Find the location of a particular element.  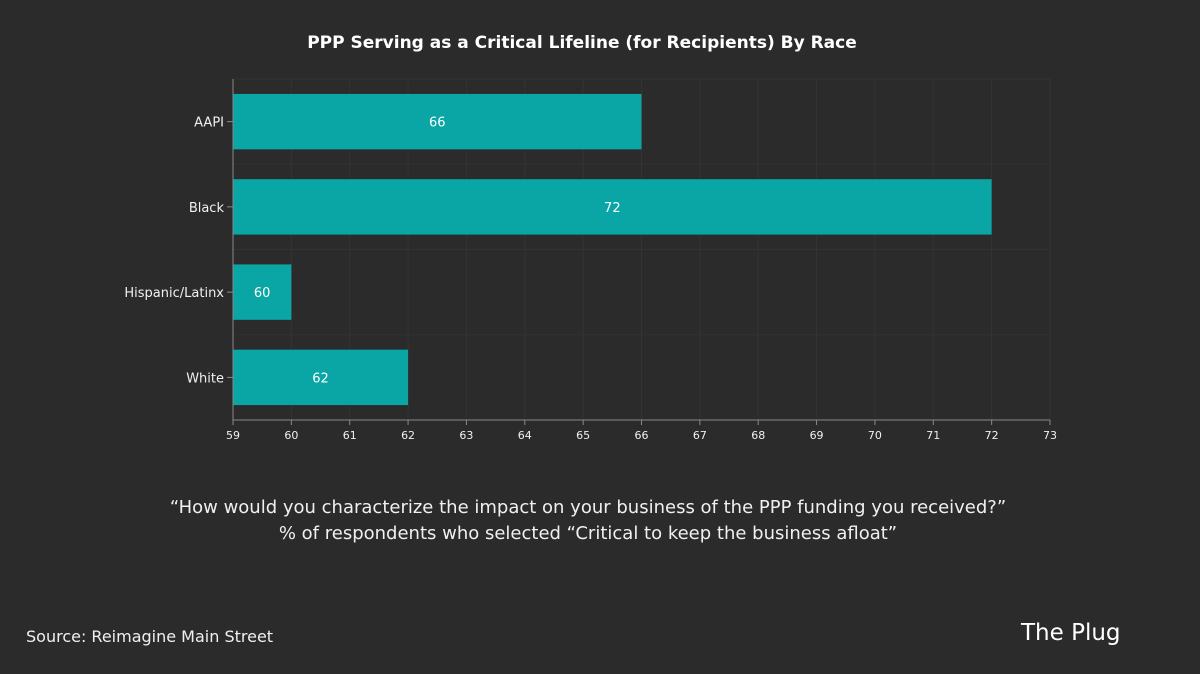

category-label: Hispanic/Latinx is located at coordinates (174, 293).